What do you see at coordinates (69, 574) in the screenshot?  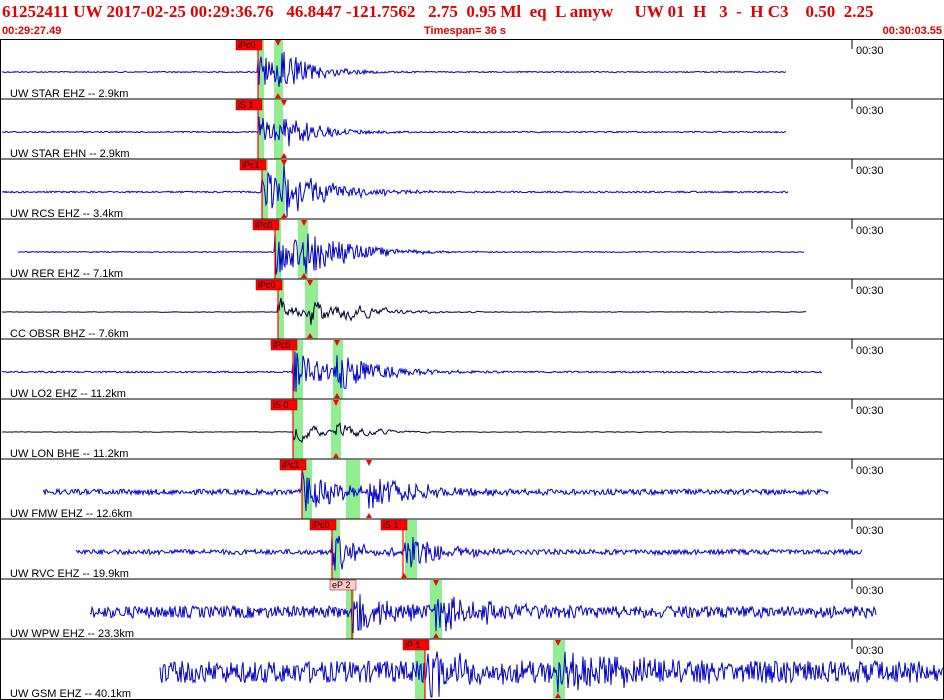 I see `trace-label: UW RVC EHZ -- 19.9km` at bounding box center [69, 574].